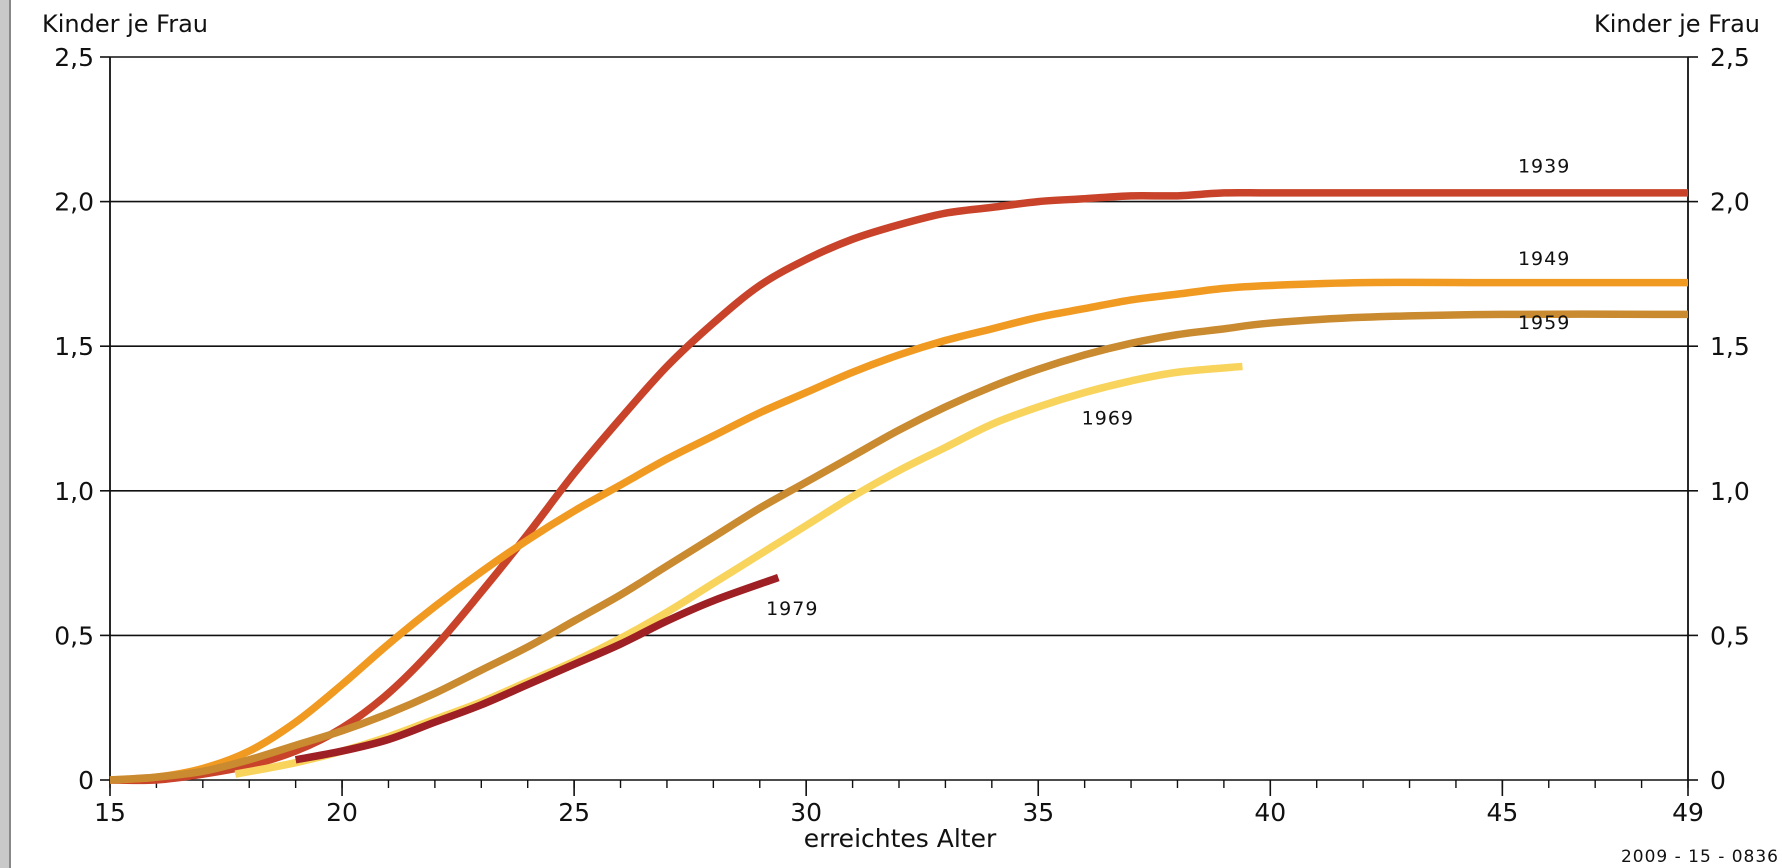  What do you see at coordinates (1730, 346) in the screenshot?
I see `y-tick-label-right: 1,5` at bounding box center [1730, 346].